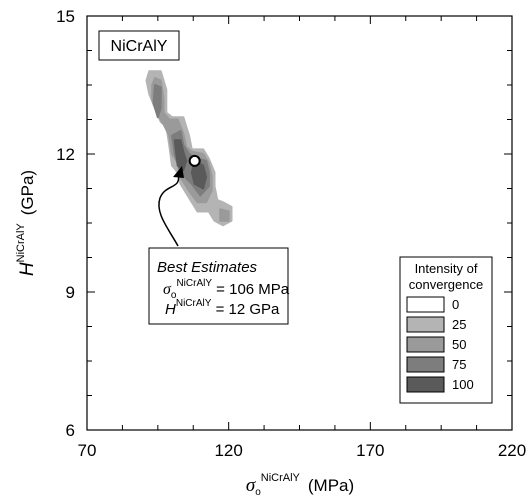  I want to click on x-tick-label: 120, so click(228, 450).